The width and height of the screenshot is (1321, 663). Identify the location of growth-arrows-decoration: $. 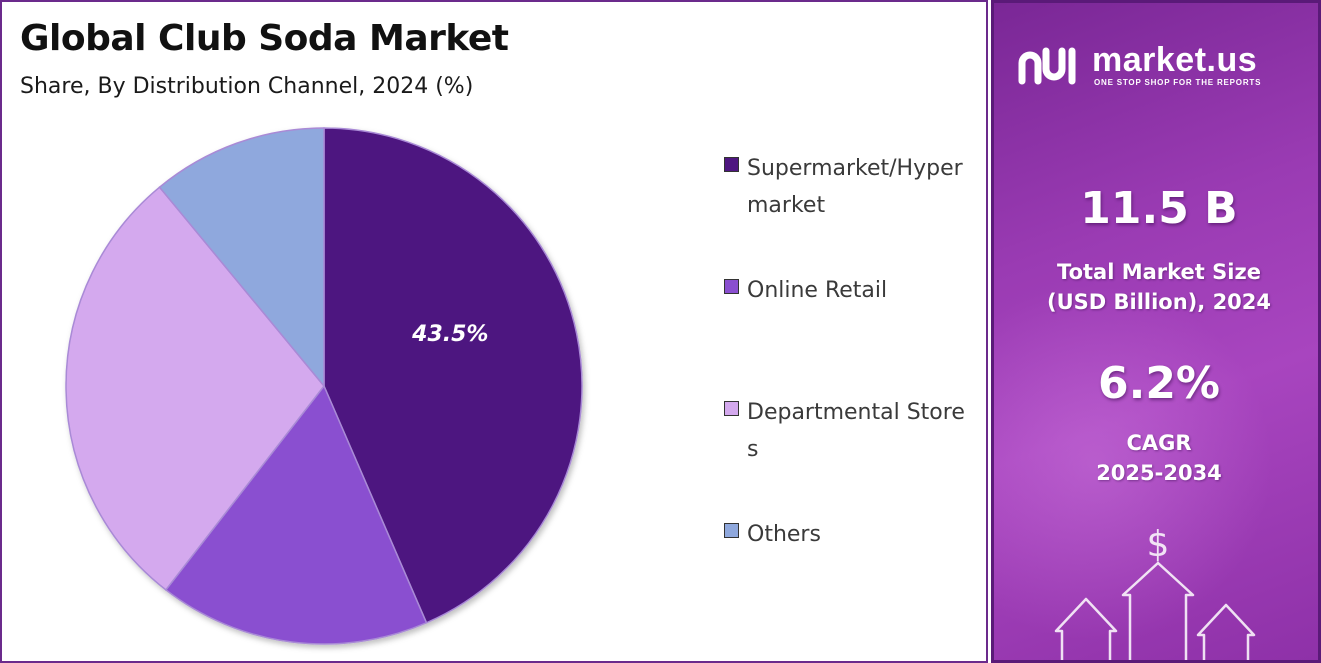
(1155, 592).